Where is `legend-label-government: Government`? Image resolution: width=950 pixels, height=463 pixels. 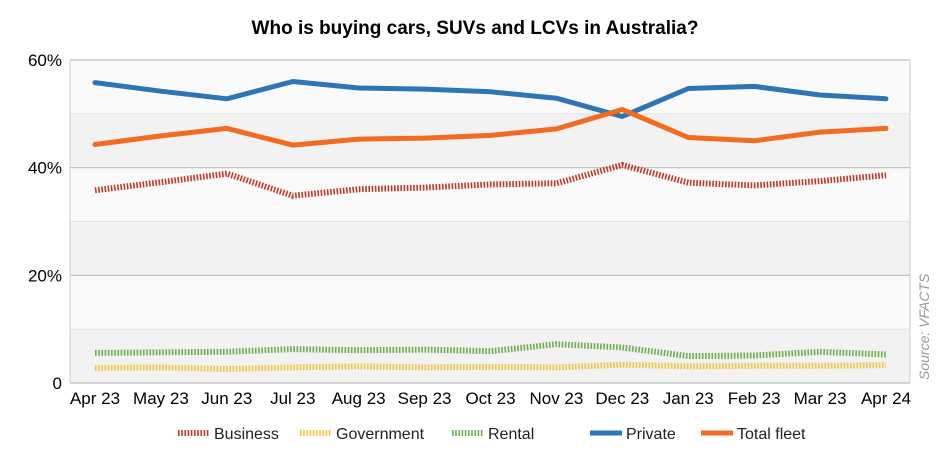 legend-label-government: Government is located at coordinates (380, 434).